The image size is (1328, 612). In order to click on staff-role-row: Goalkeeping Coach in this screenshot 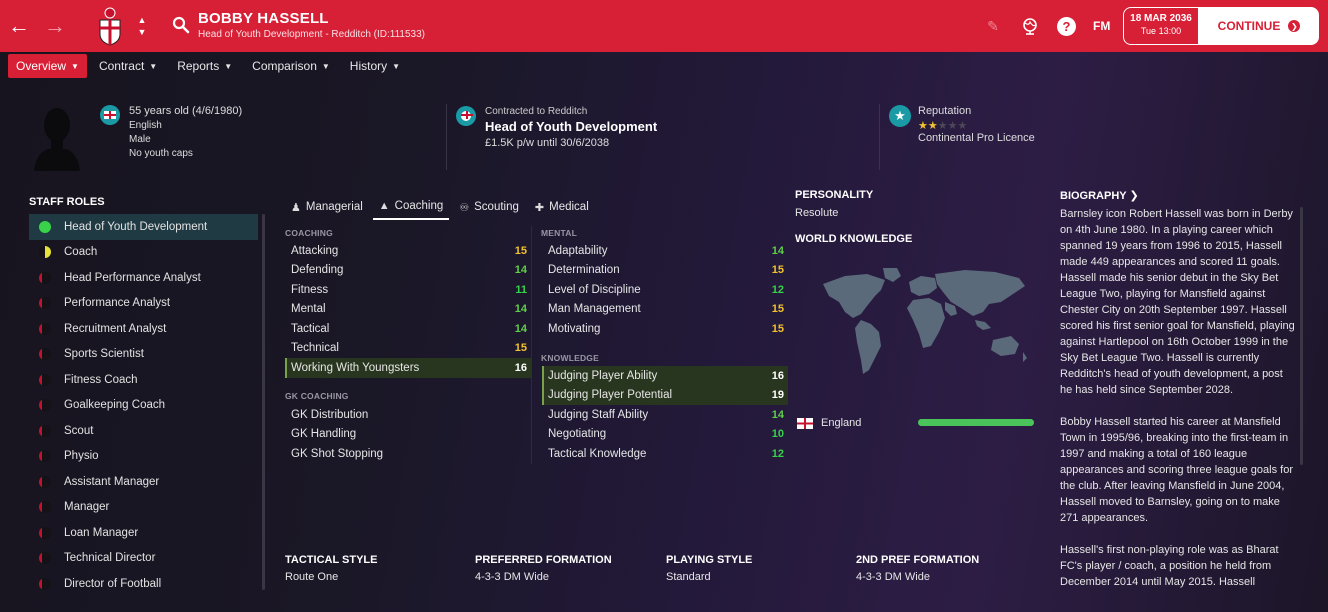, I will do `click(143, 406)`.